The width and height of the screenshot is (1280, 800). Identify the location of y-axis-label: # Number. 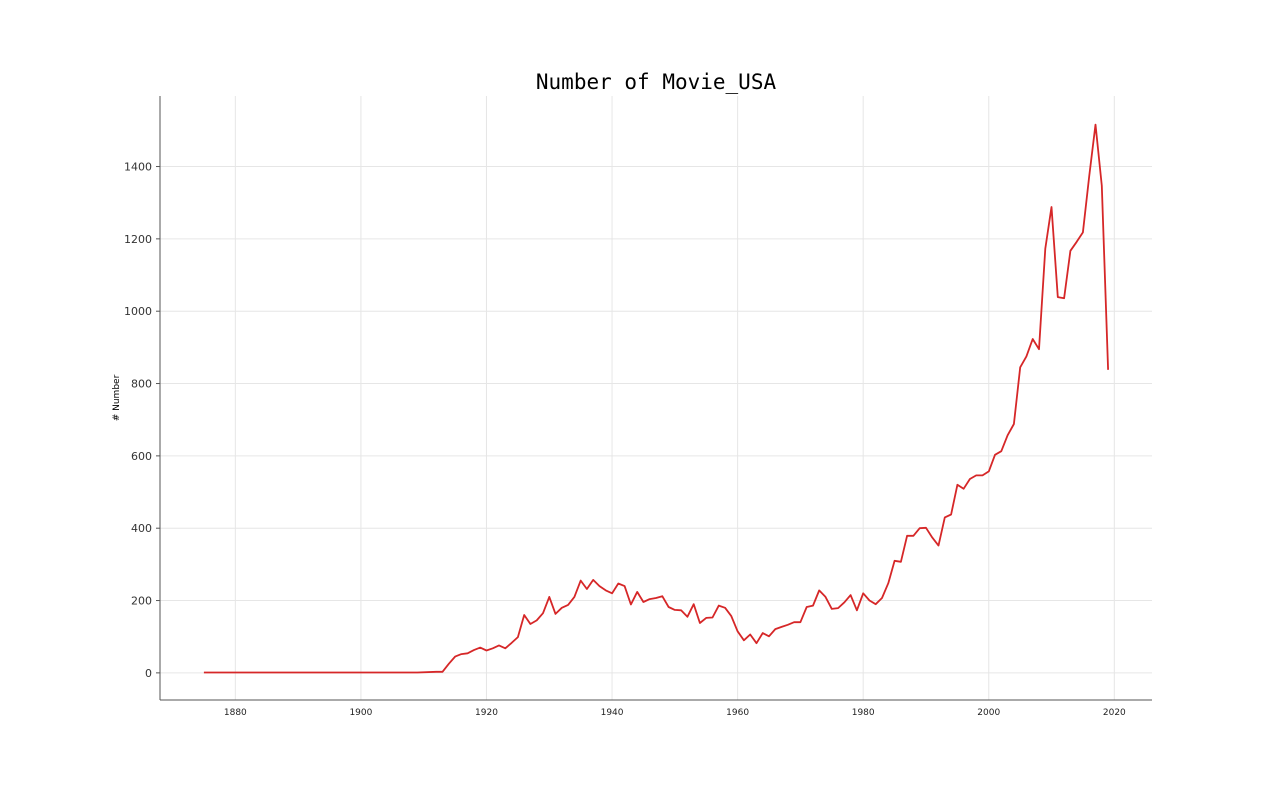
(117, 397).